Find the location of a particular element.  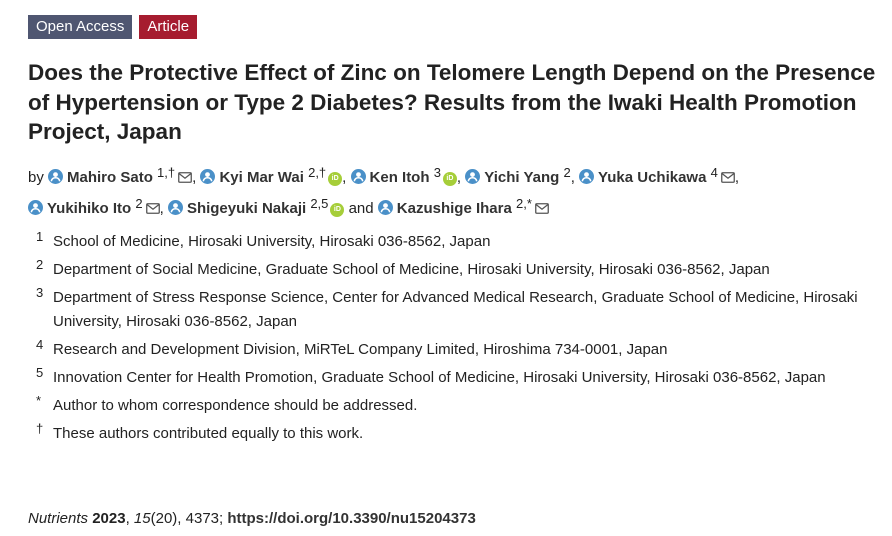

affiliation-marker: 5 is located at coordinates (40, 372).